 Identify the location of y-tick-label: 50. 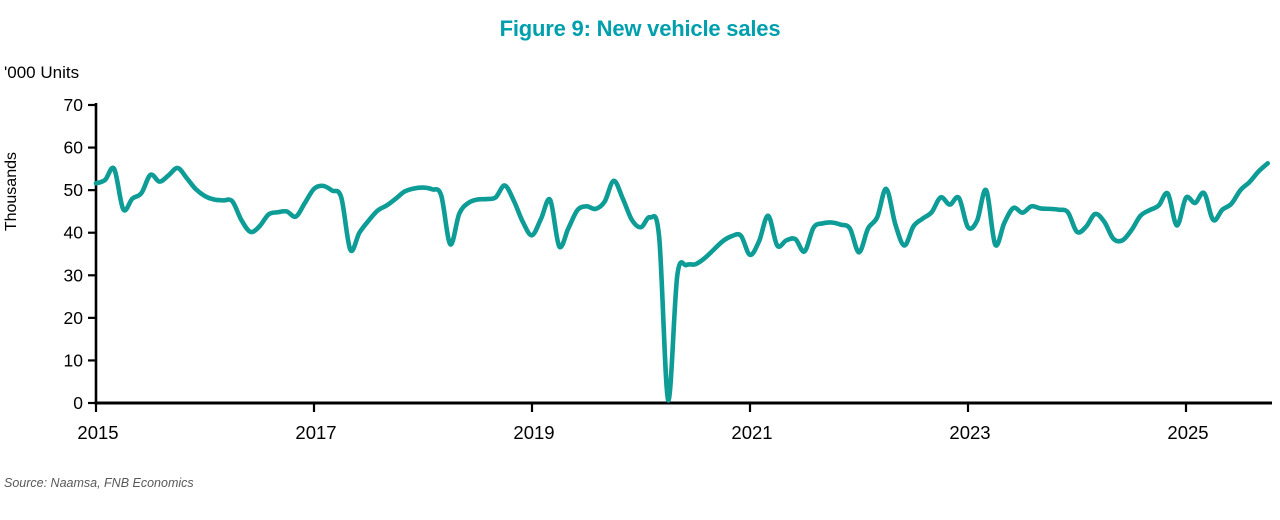
(74, 190).